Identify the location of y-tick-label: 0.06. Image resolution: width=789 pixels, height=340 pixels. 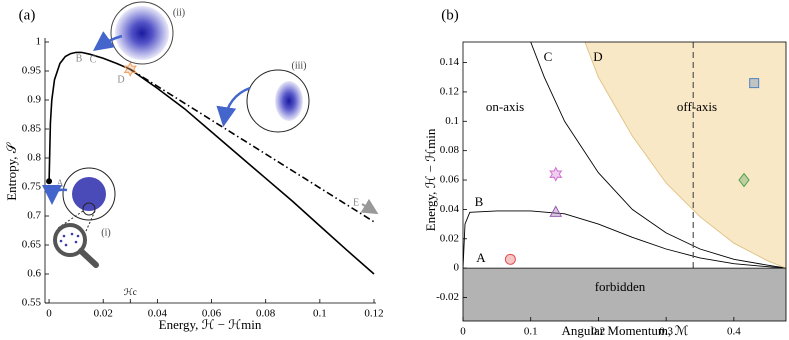
(450, 180).